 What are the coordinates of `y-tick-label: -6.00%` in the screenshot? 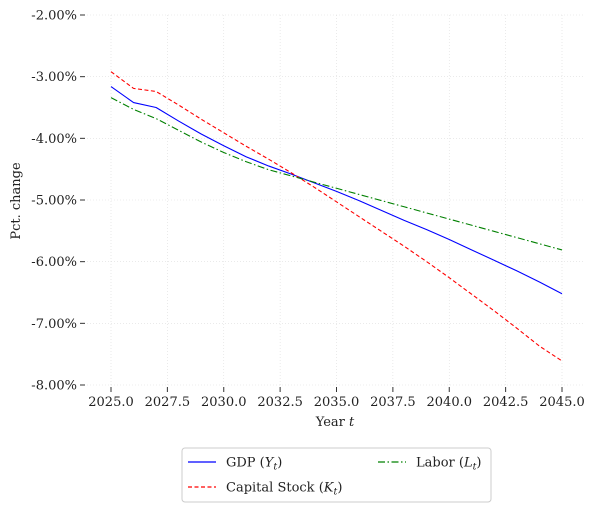 It's located at (54, 262).